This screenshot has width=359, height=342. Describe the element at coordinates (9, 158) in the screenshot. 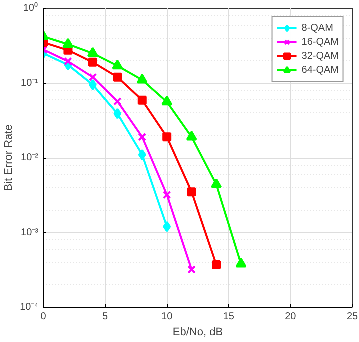

I see `y-axis-title: Bit Error Rate` at that location.